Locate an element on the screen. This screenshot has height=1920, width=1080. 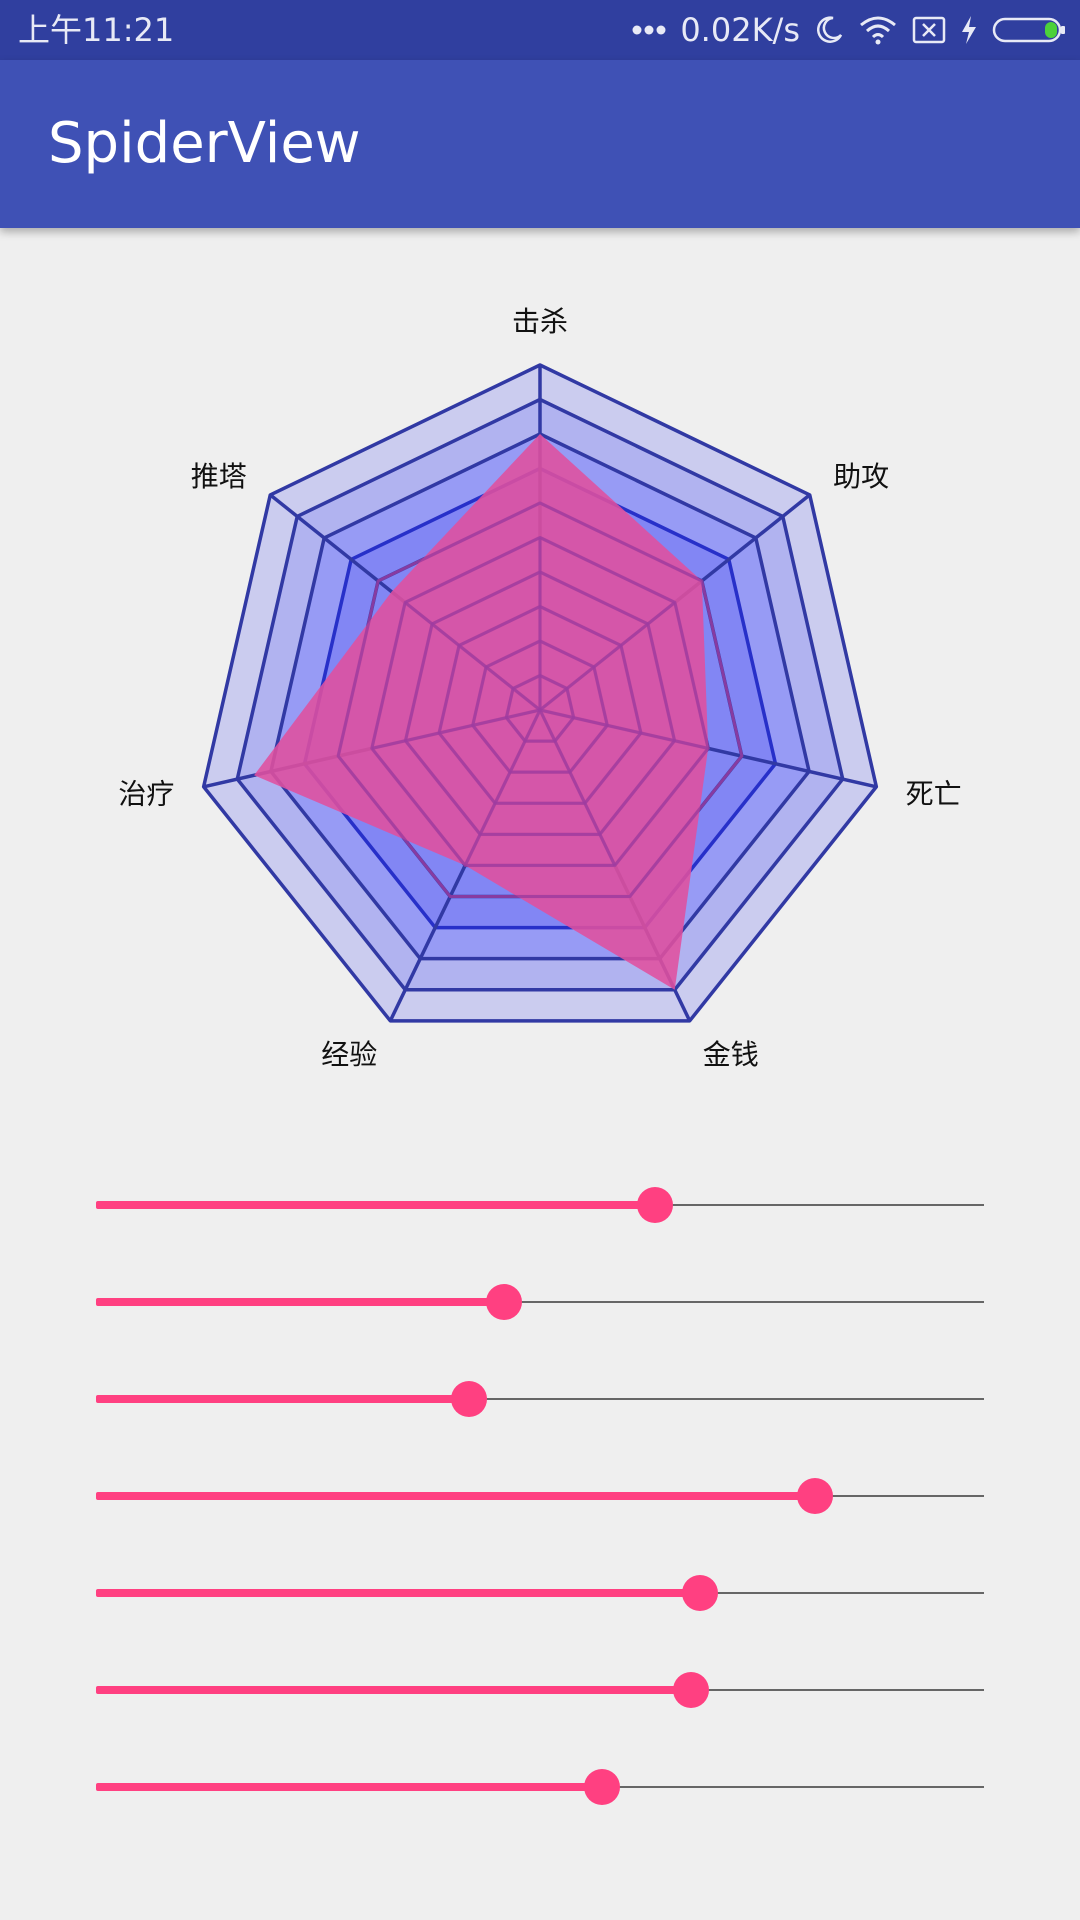
status-time: 上午11:21 is located at coordinates (96, 30).